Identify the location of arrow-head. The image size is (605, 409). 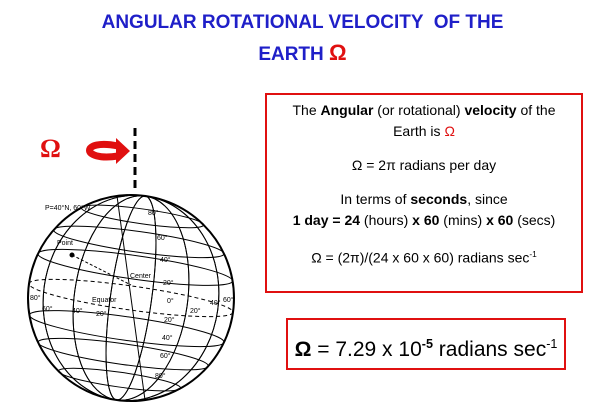
(123, 151).